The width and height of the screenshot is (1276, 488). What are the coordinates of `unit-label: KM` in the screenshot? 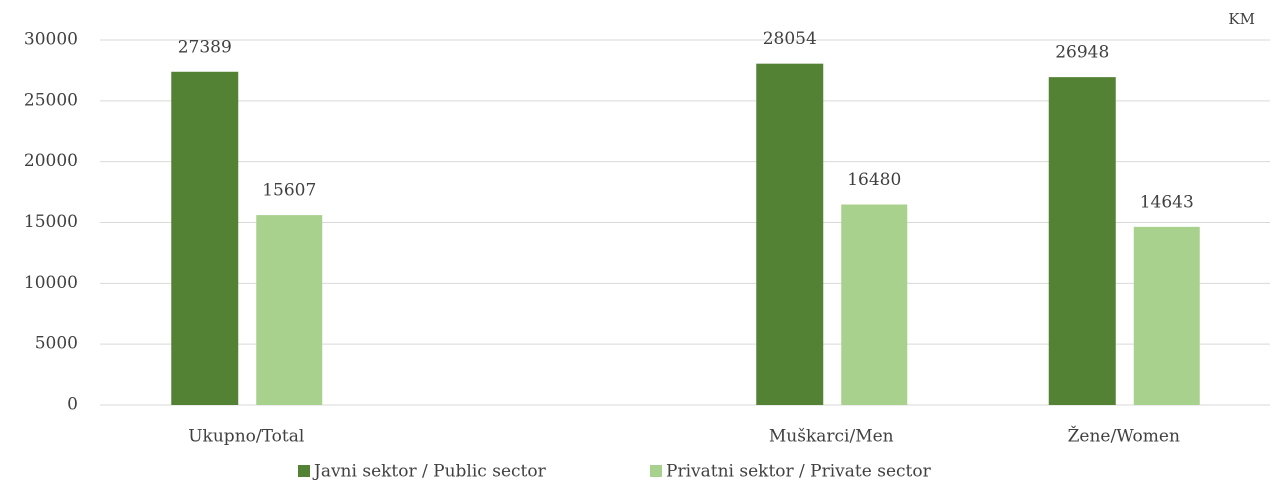 It's located at (1241, 19).